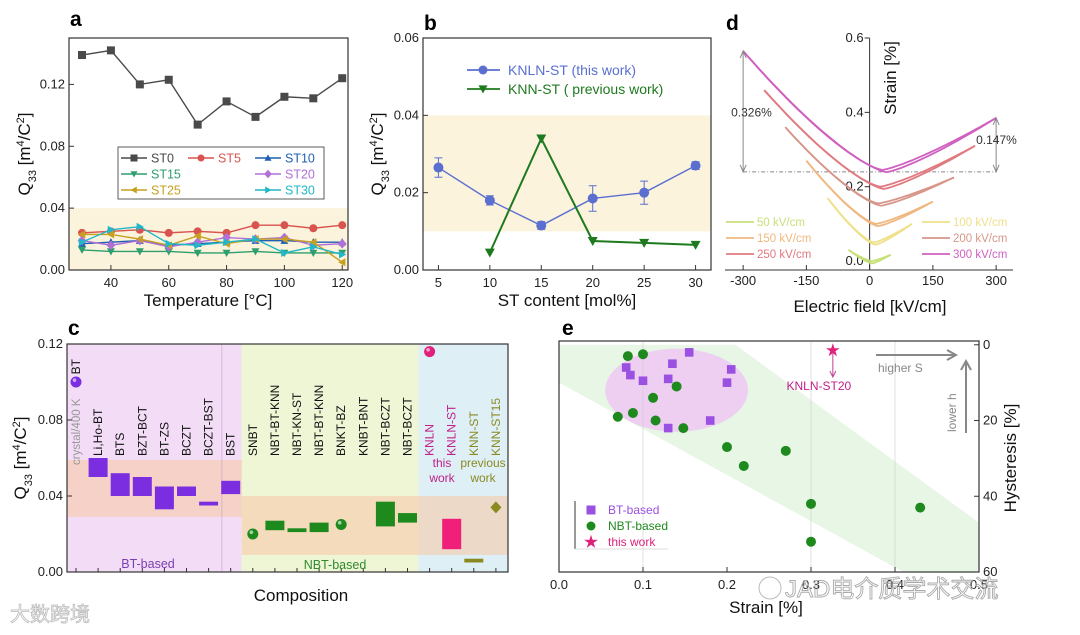 This screenshot has height=635, width=1080. I want to click on x-tick-label: 20, so click(592, 282).